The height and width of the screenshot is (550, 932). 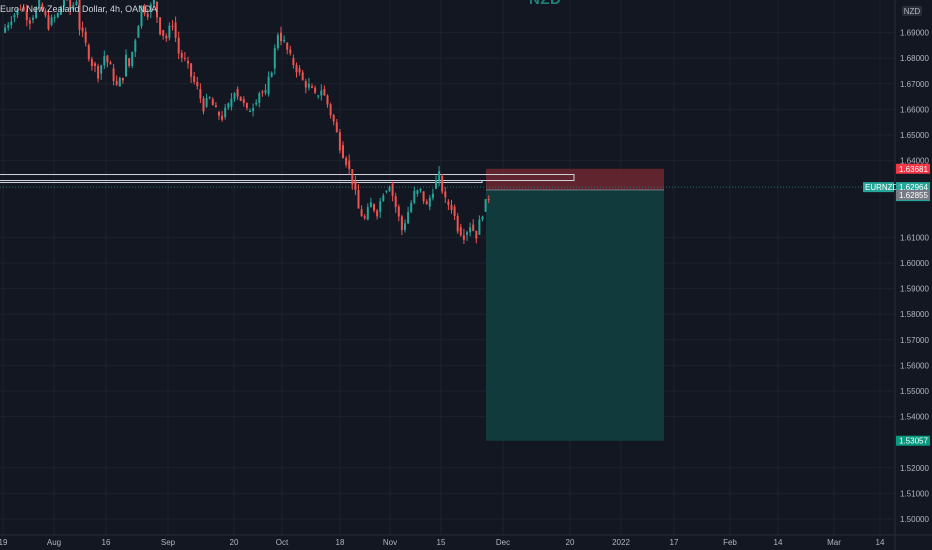 I want to click on y-tick-label: 1.68000, so click(x=914, y=58).